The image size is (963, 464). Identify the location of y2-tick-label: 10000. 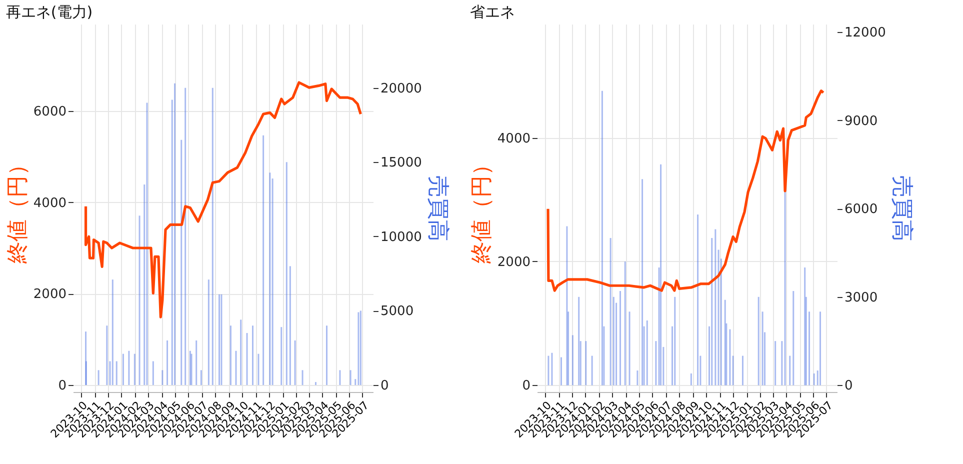
(401, 237).